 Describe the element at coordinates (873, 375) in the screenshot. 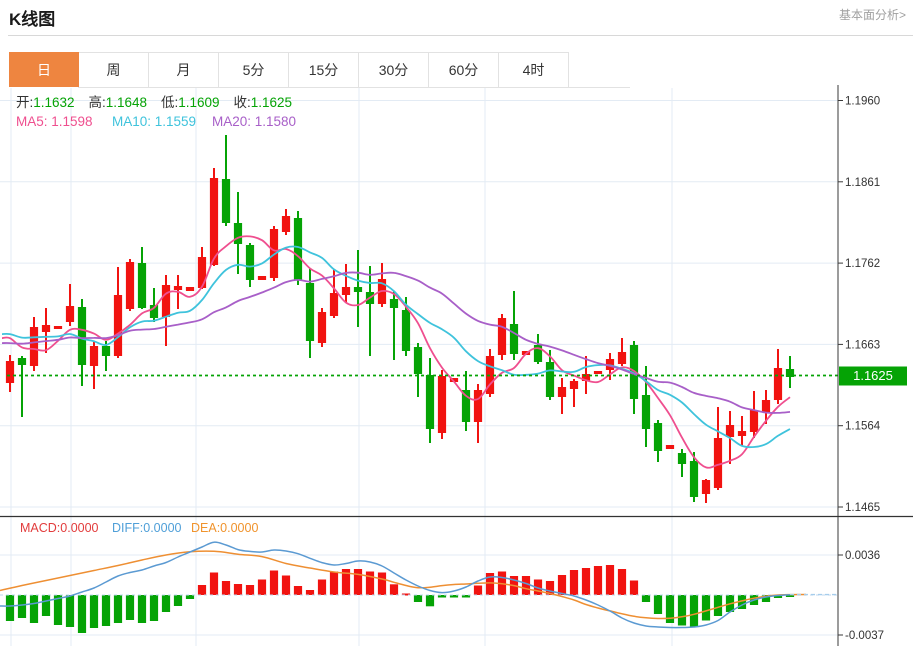

I see `svg-text: 1.1625` at that location.